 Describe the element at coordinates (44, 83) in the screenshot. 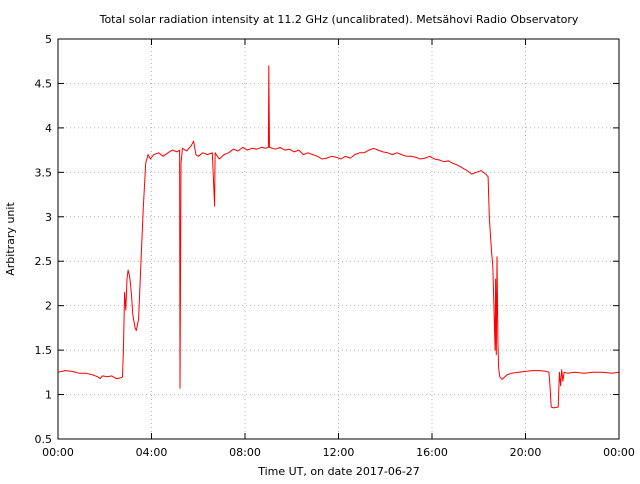

I see `y-tick-label: 4.5` at that location.